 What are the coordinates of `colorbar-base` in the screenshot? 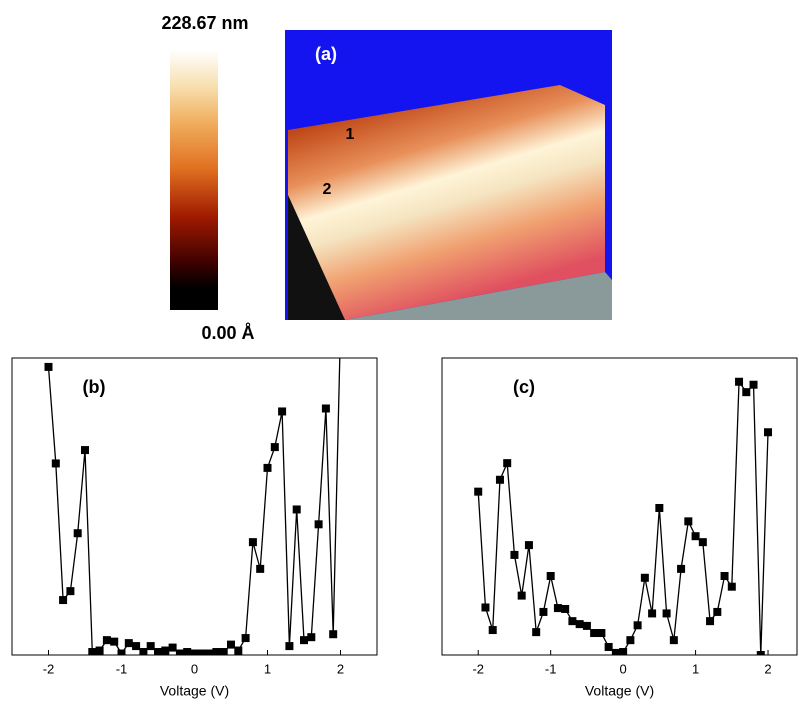 It's located at (194, 299).